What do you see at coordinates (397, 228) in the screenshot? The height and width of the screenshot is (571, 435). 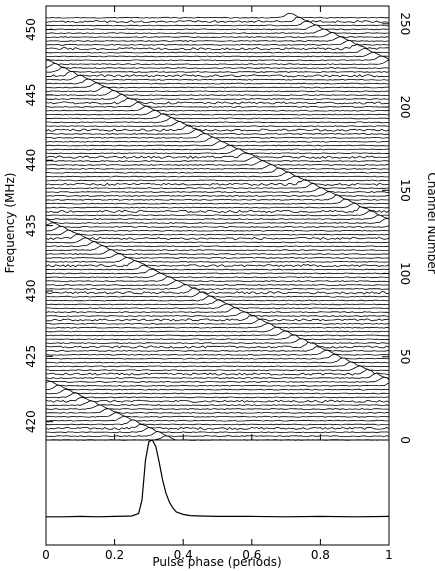 I see `channel-ticks: 0 50 100 150 200 250` at bounding box center [397, 228].